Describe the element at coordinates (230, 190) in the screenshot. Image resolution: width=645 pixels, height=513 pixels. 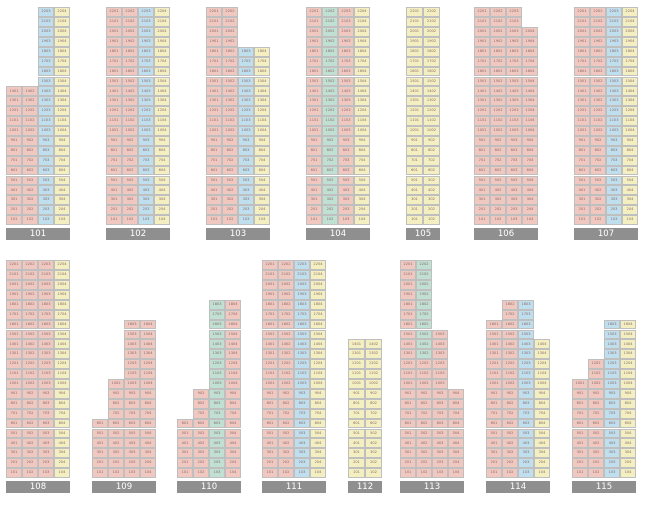
I see `unit-cell: 402` at that location.